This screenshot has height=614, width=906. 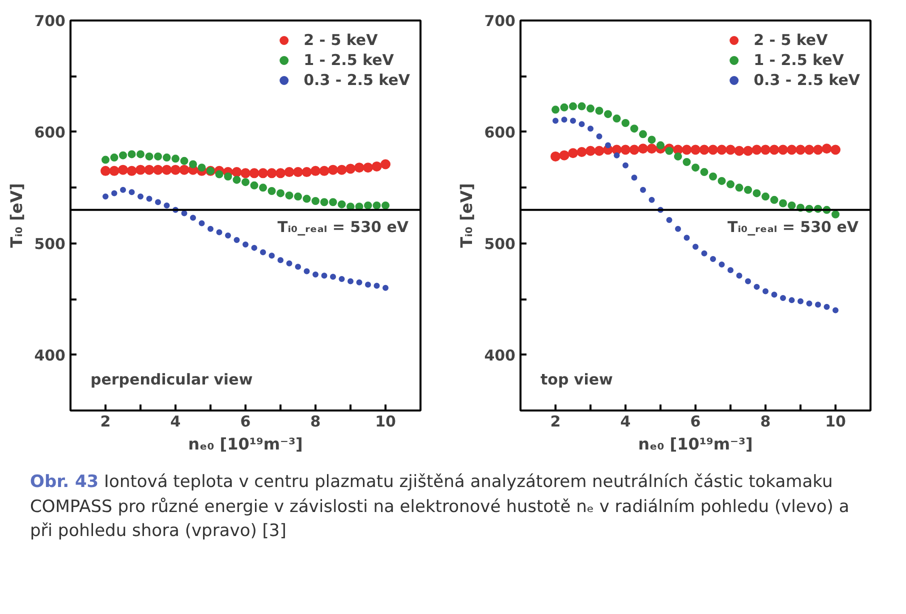 What do you see at coordinates (171, 379) in the screenshot?
I see `annotation: perpendicular view` at bounding box center [171, 379].